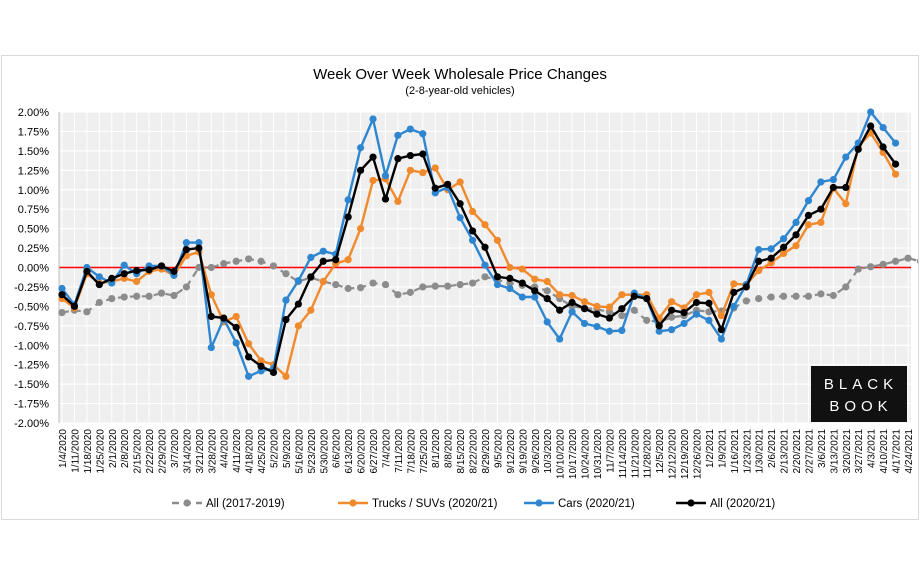 This screenshot has width=920, height=575. Describe the element at coordinates (287, 448) in the screenshot. I see `x-tick-label: 5/9/2020` at that location.